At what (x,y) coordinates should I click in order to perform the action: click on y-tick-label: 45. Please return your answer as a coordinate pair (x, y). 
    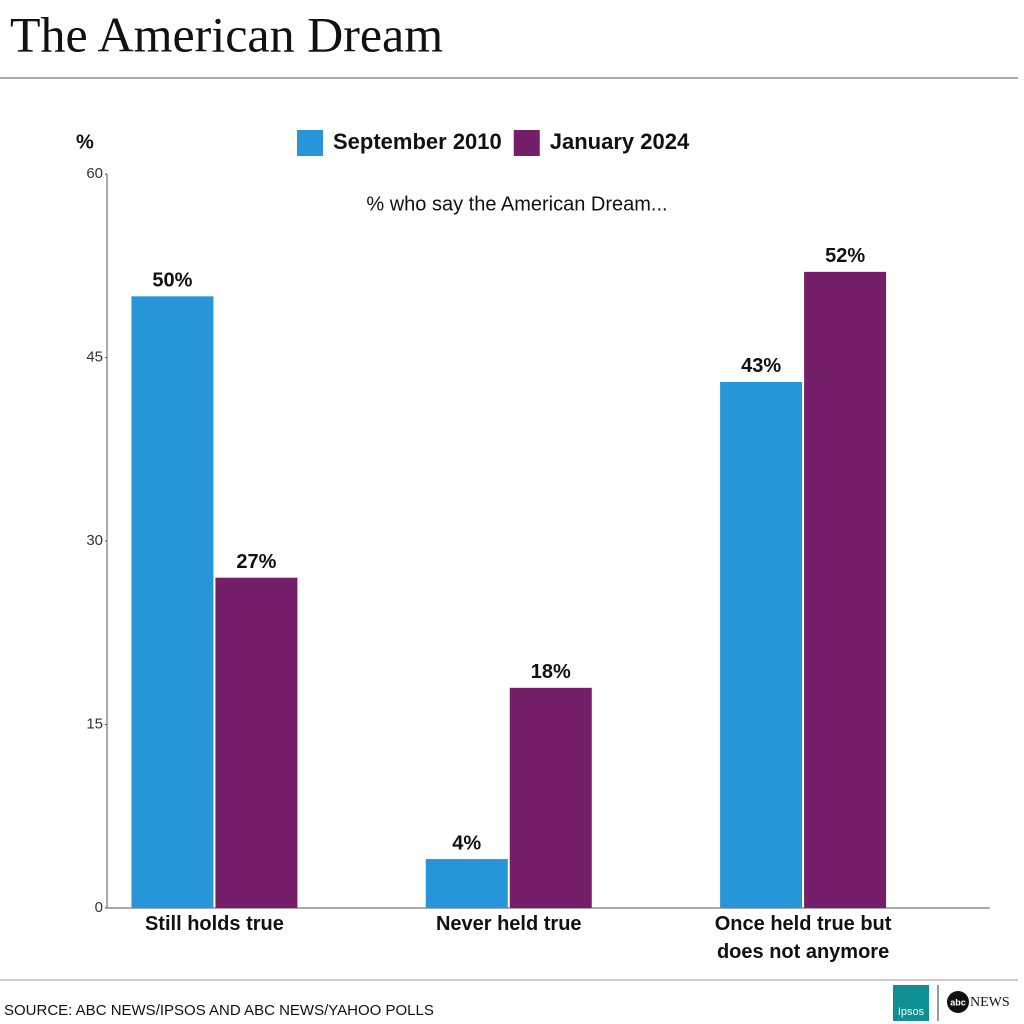
    Looking at the image, I should click on (94, 356).